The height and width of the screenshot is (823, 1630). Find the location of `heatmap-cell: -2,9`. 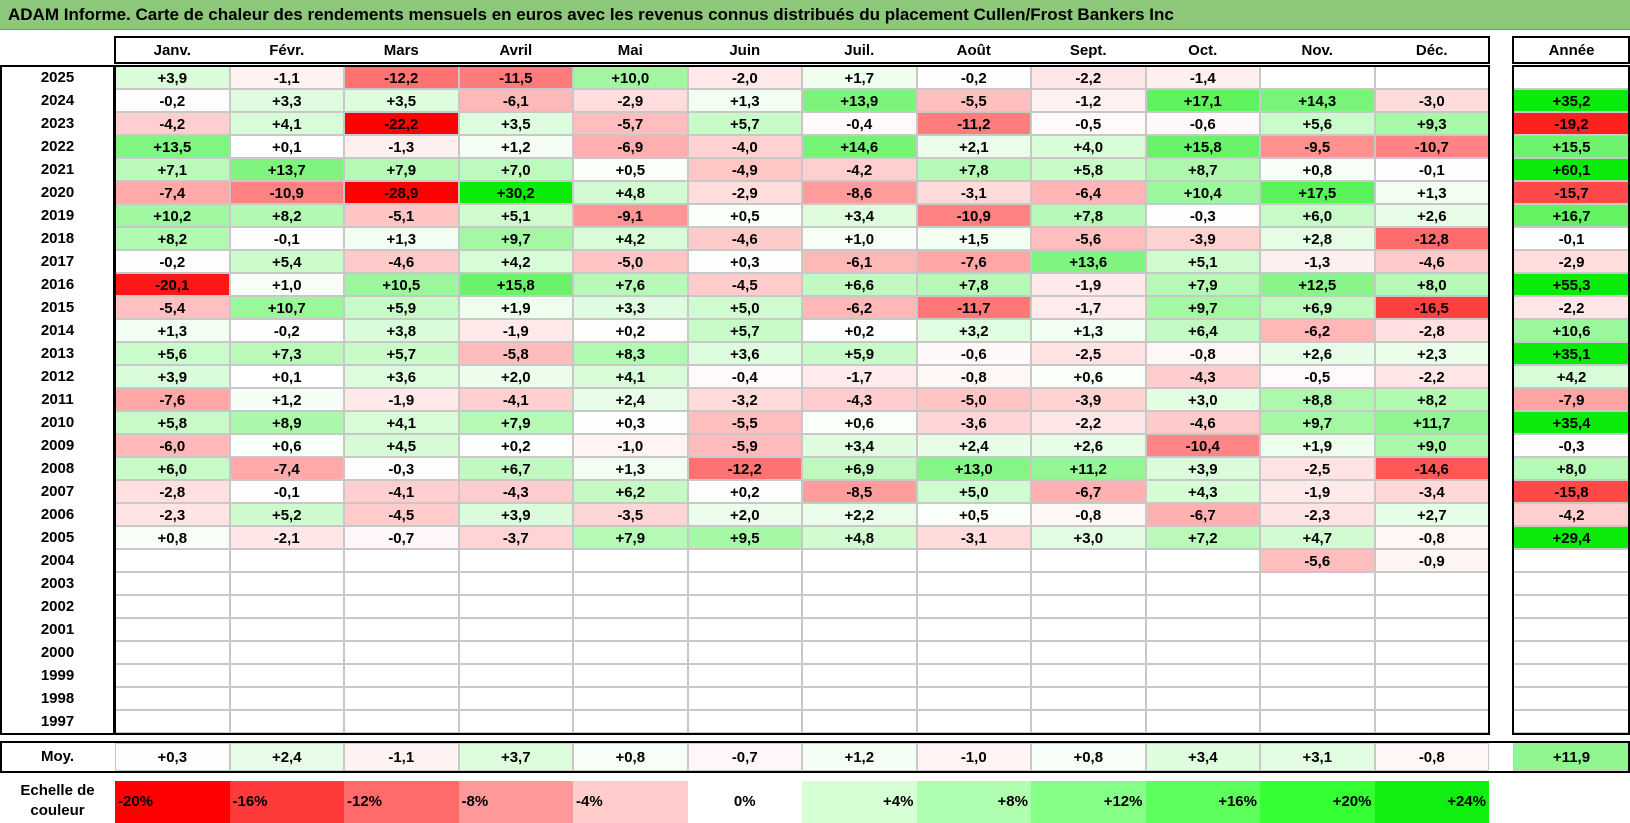

heatmap-cell: -2,9 is located at coordinates (744, 192).